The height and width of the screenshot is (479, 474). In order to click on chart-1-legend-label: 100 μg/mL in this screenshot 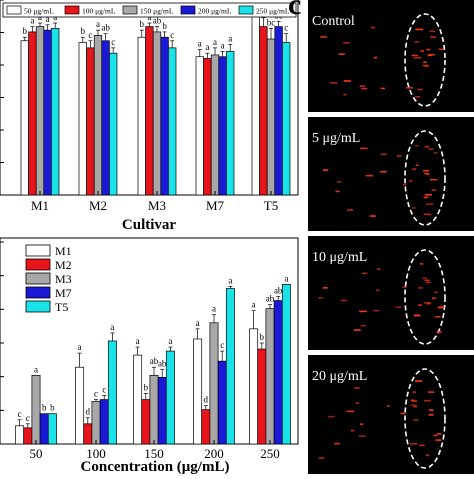, I will do `click(99, 11)`.